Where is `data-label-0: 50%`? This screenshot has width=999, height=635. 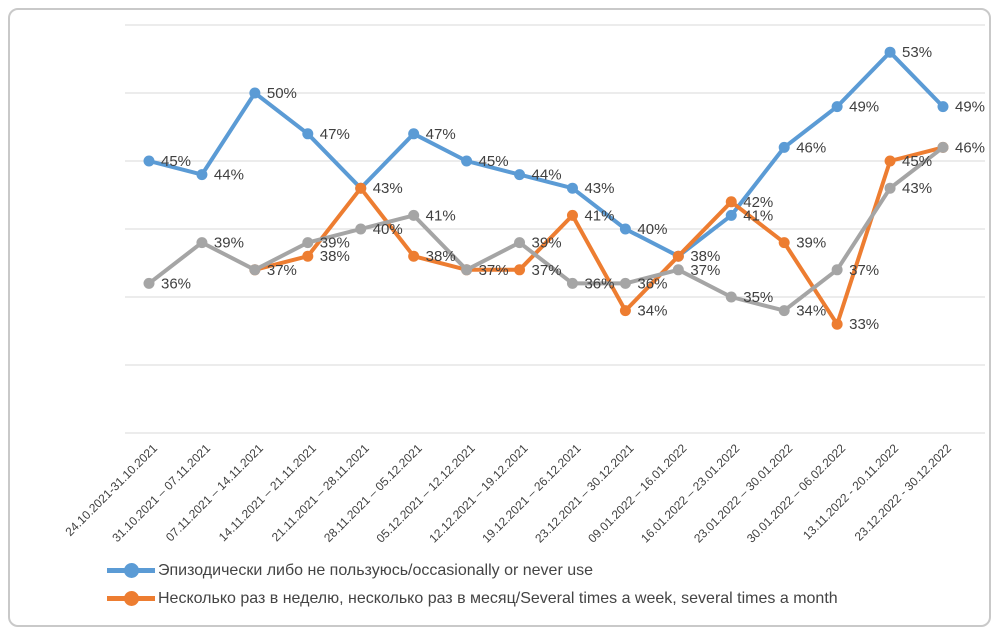
data-label-0: 50% is located at coordinates (282, 93).